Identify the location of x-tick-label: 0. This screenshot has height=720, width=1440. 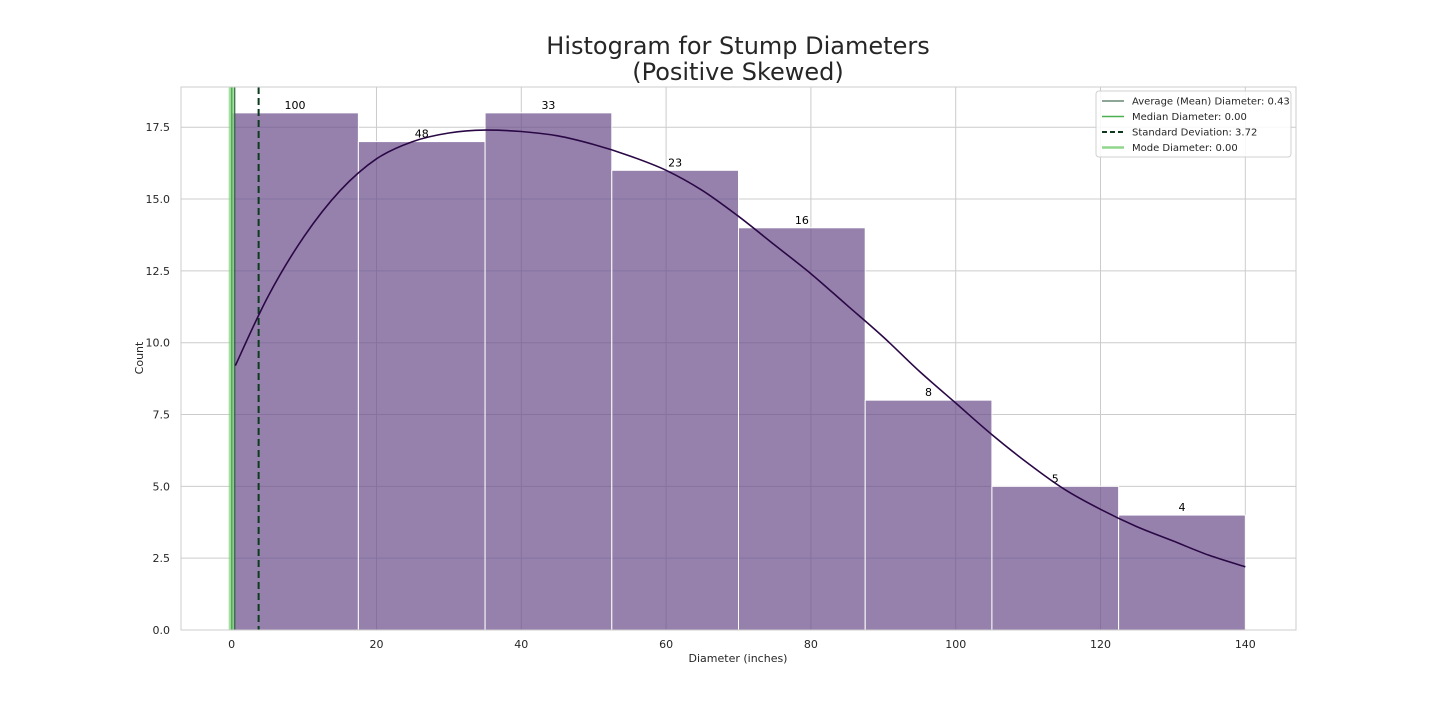
(231, 644).